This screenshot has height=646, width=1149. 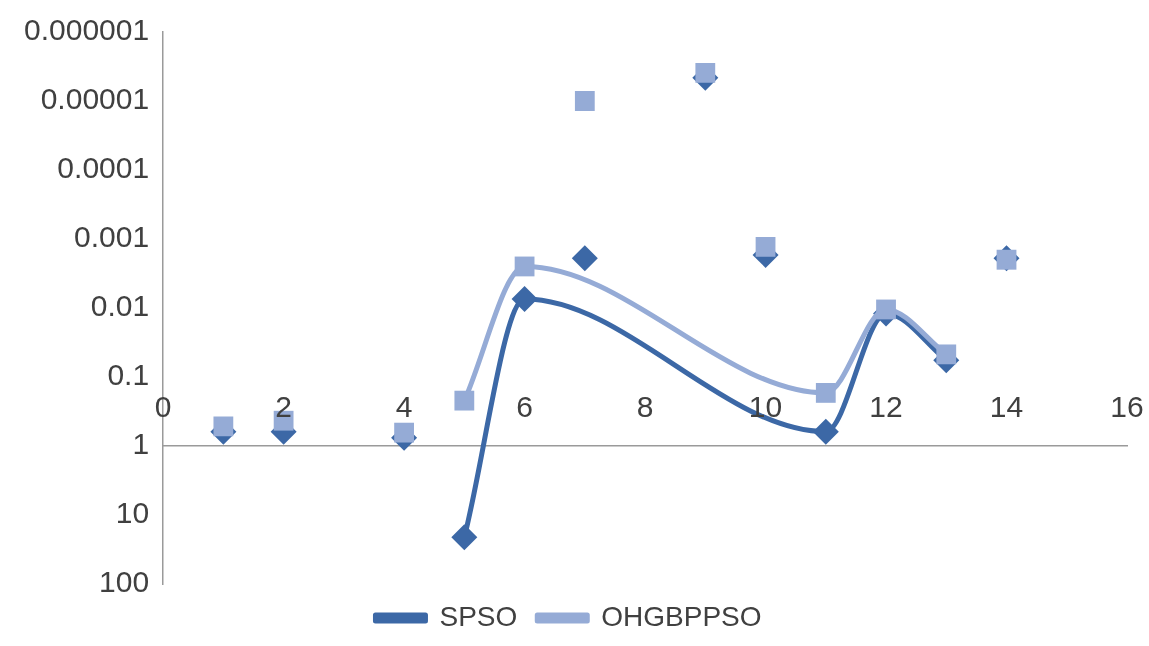 What do you see at coordinates (128, 375) in the screenshot?
I see `y-tick-label: 0.1` at bounding box center [128, 375].